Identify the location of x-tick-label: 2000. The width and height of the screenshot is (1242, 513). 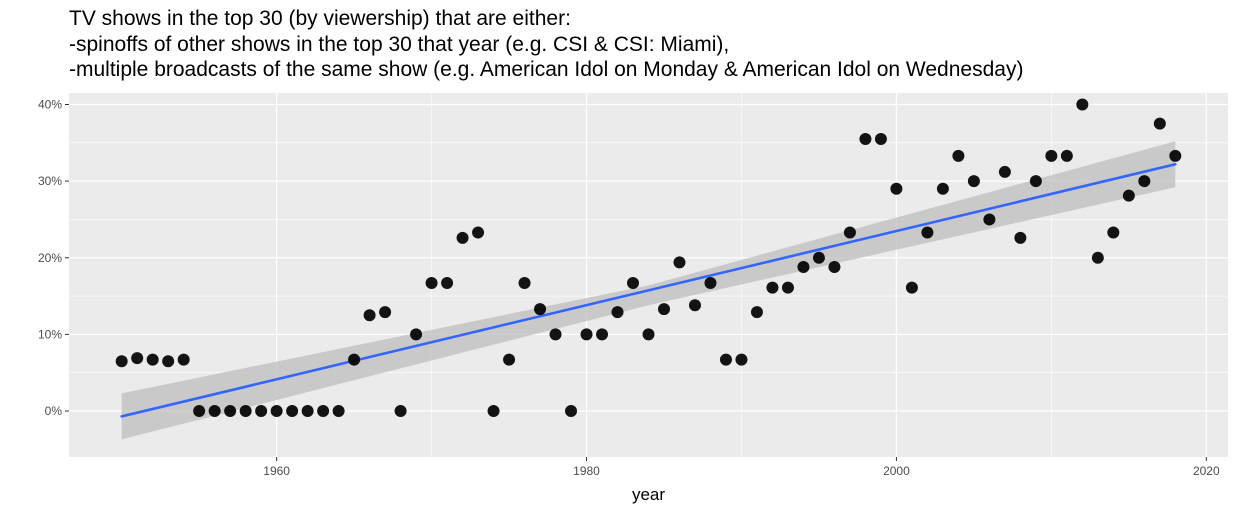
(896, 471).